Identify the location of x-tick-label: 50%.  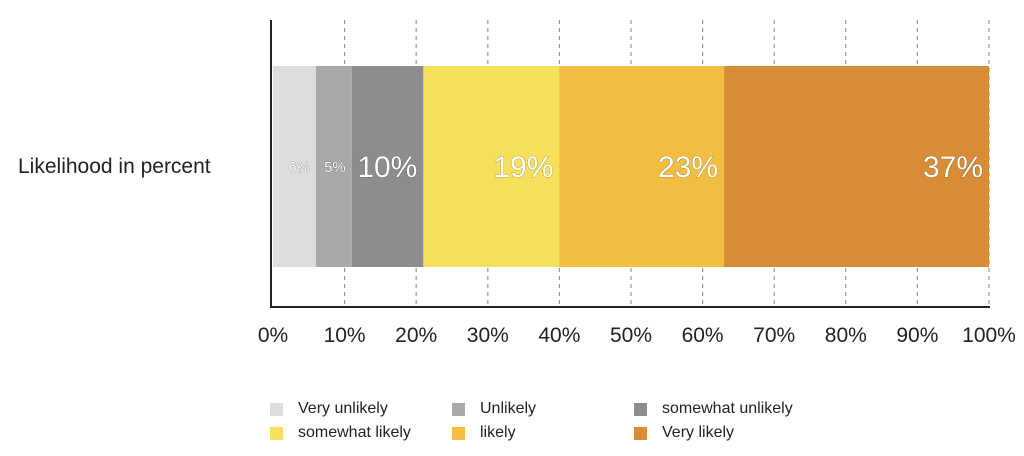
(631, 335).